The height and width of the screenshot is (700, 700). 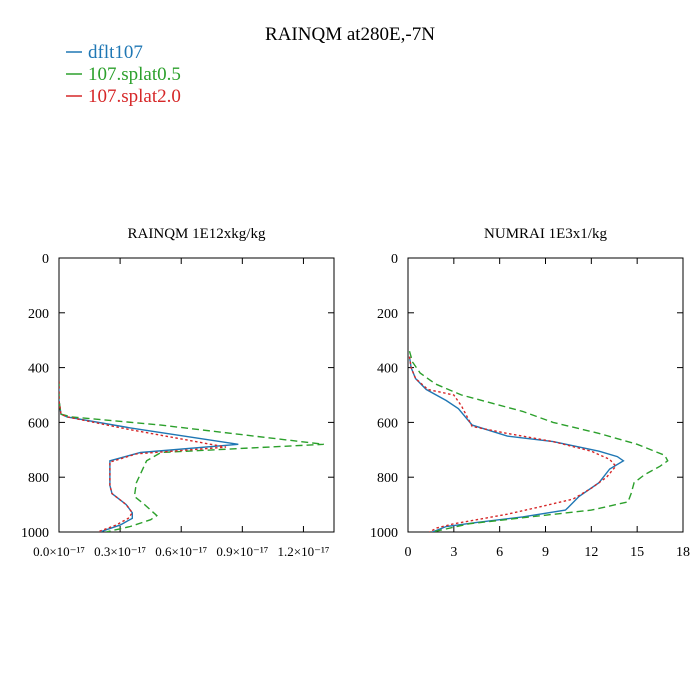 I want to click on x-tick-label: 6, so click(x=499, y=552).